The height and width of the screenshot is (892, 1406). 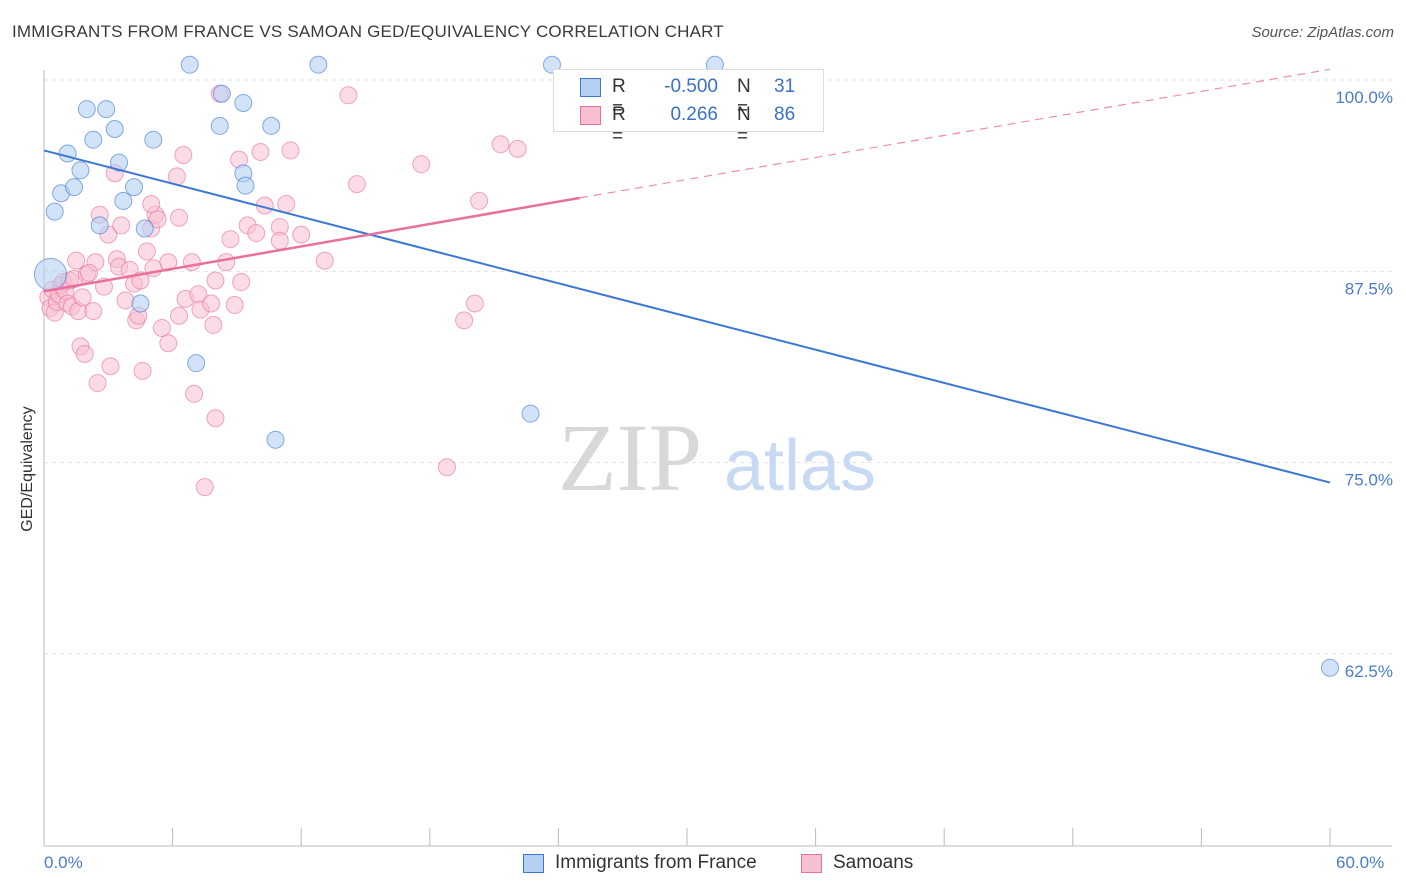 I want to click on bottom-legend-swatch-pink, so click(x=811, y=863).